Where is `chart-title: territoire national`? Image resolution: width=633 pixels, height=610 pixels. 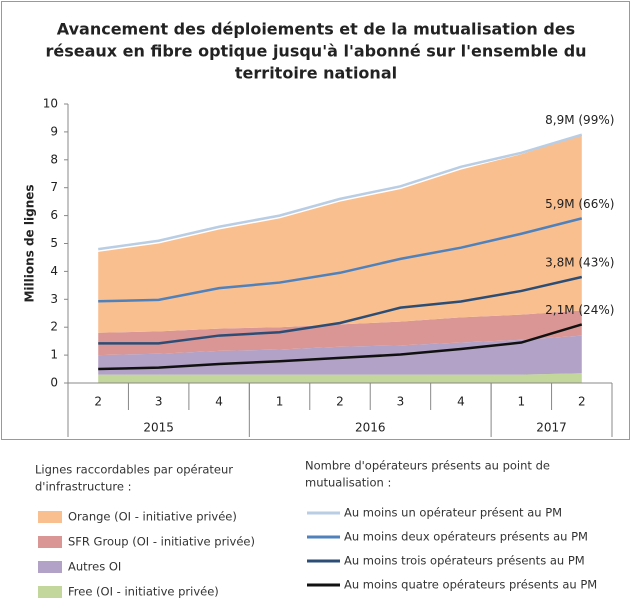
chart-title: territoire national is located at coordinates (316, 73).